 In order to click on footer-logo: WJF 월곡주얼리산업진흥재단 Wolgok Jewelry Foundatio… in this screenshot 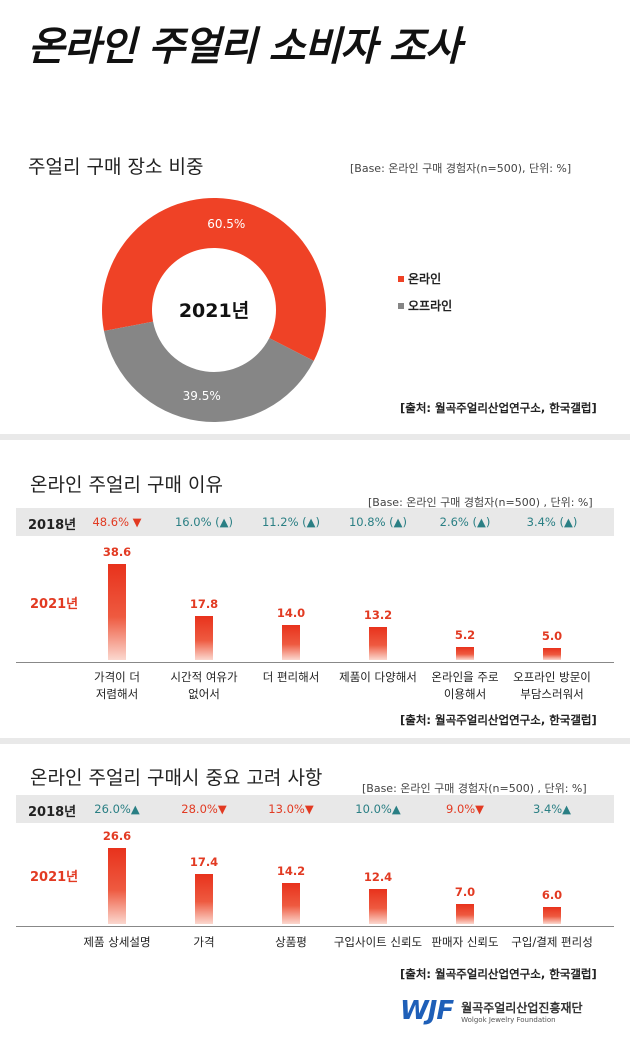, I will do `click(491, 1011)`.